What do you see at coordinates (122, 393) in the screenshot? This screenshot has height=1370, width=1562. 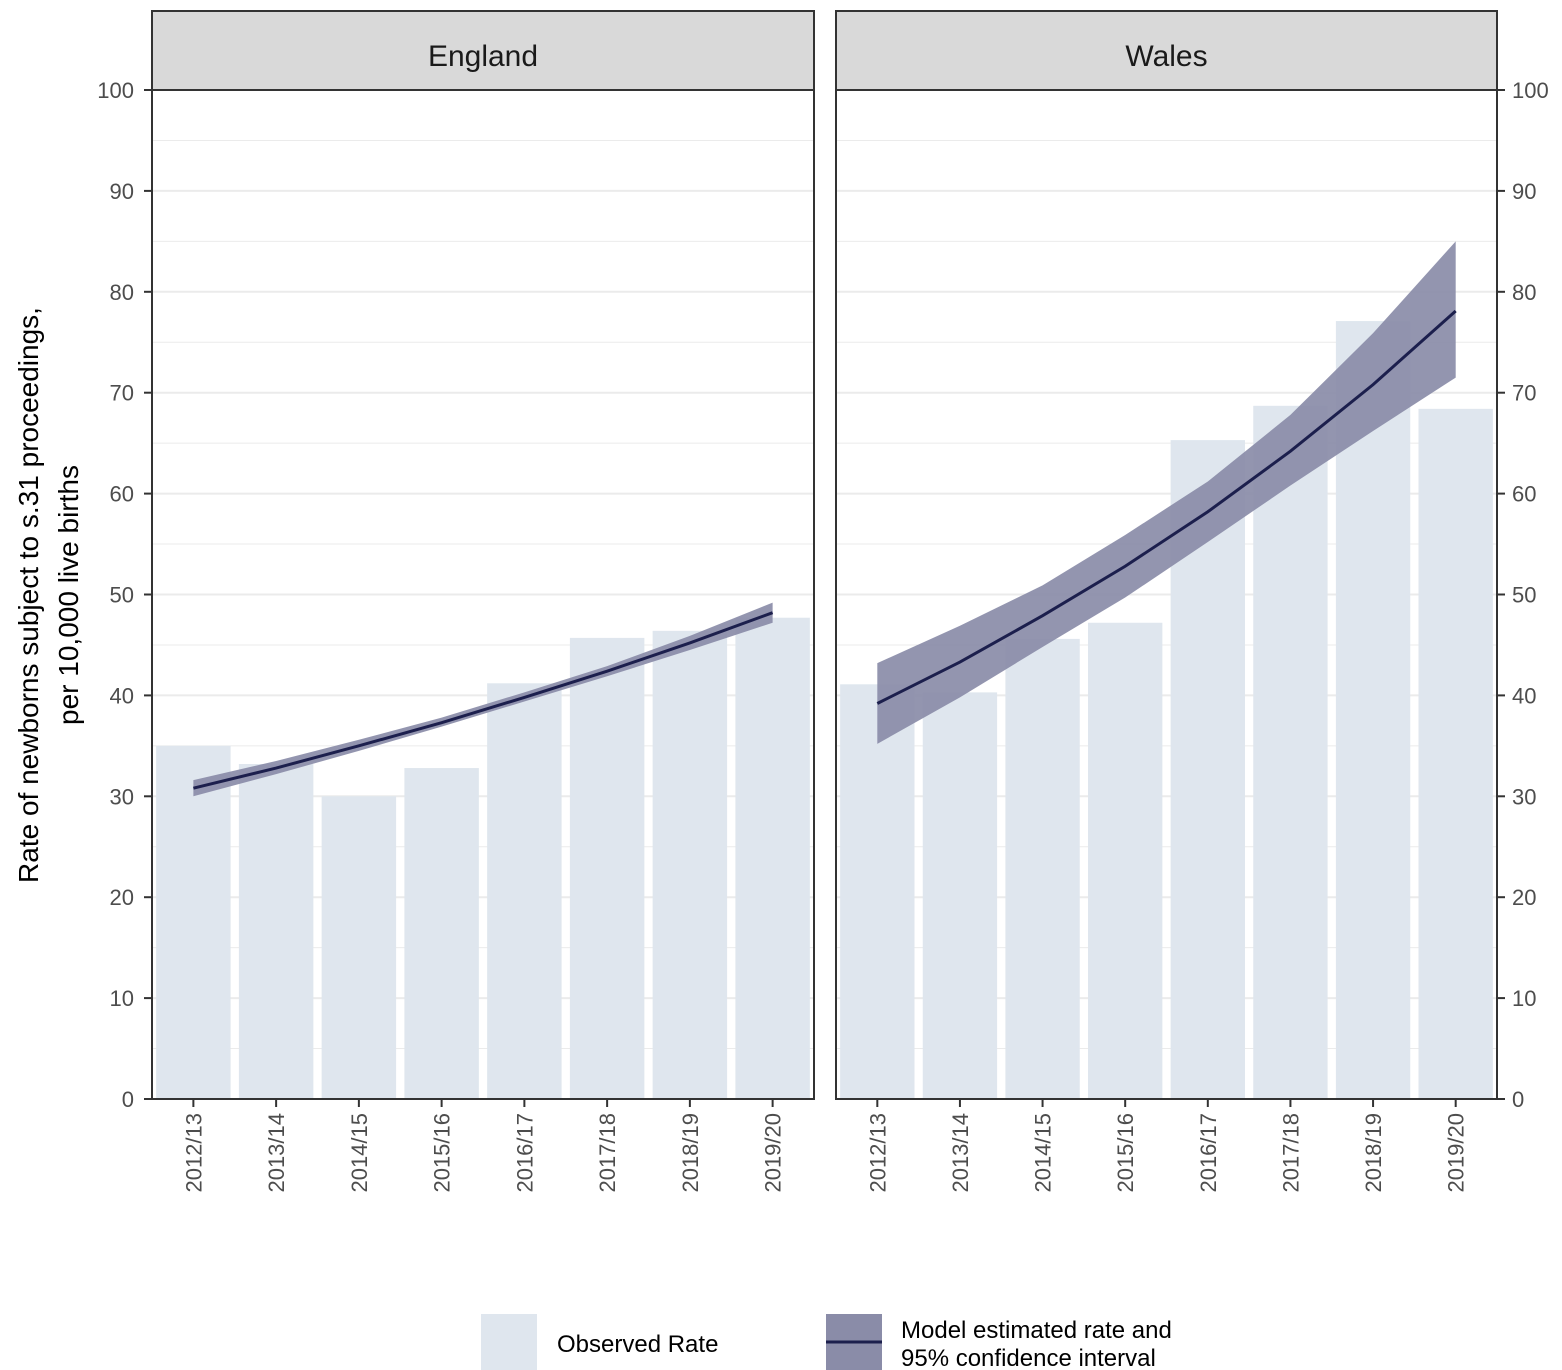 I see `y-tick-label-left-70: 70` at bounding box center [122, 393].